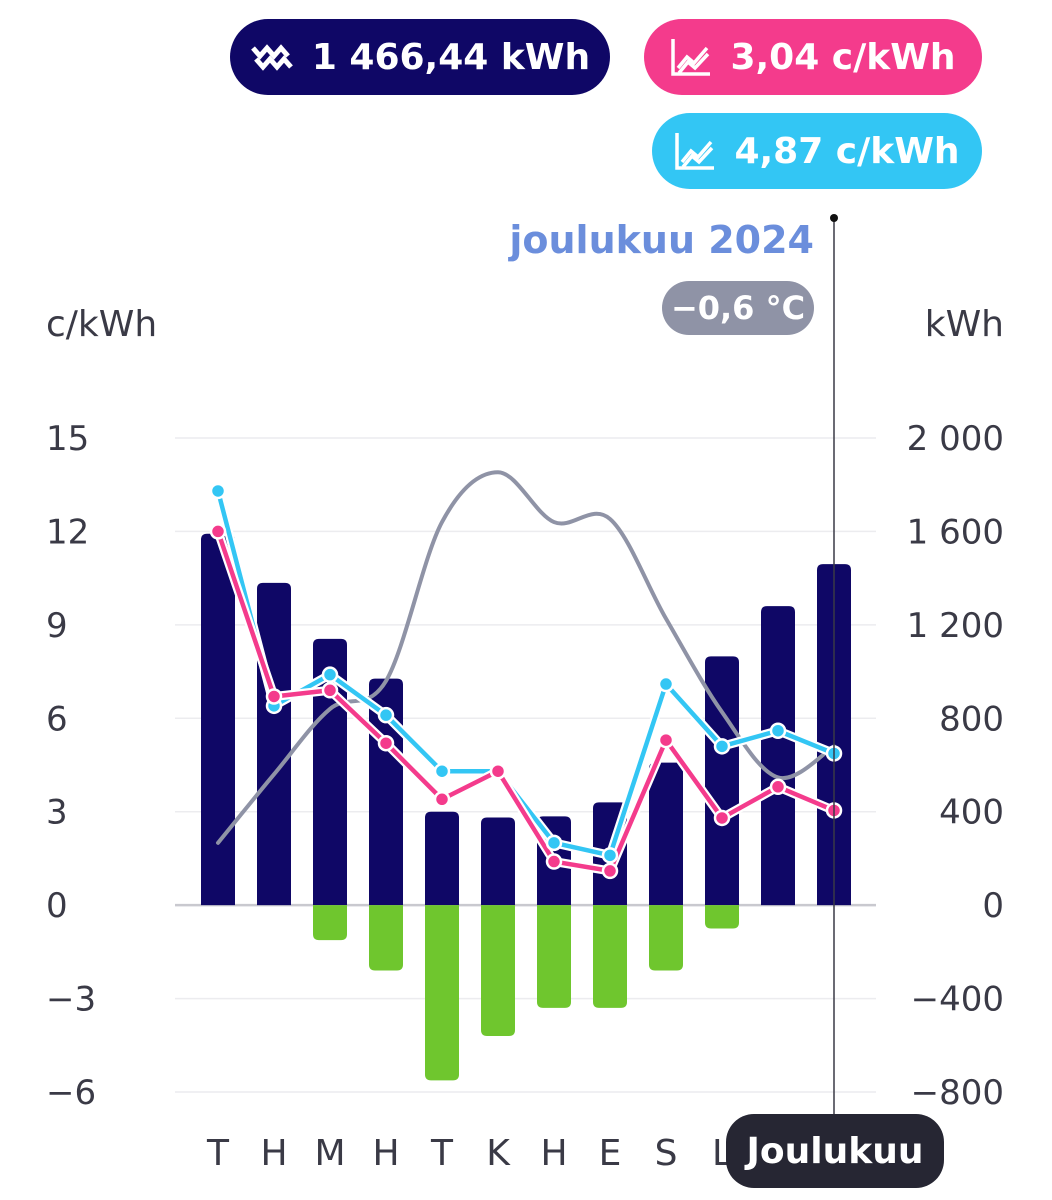 The image size is (1052, 1200). Describe the element at coordinates (271, 57) in the screenshot. I see `meter-icon` at that location.